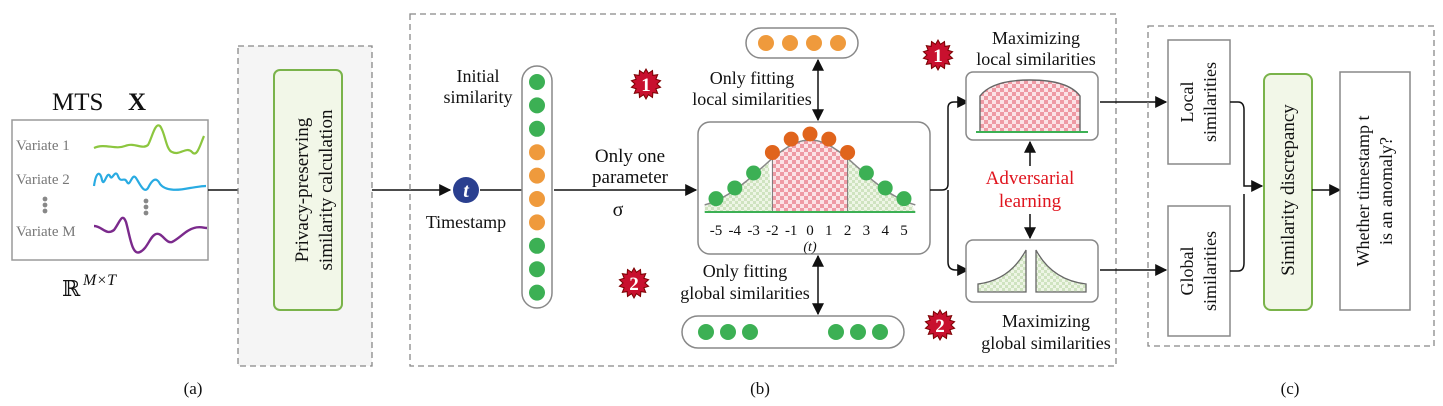 The height and width of the screenshot is (406, 1443). I want to click on variate-m-series, so click(150, 235).